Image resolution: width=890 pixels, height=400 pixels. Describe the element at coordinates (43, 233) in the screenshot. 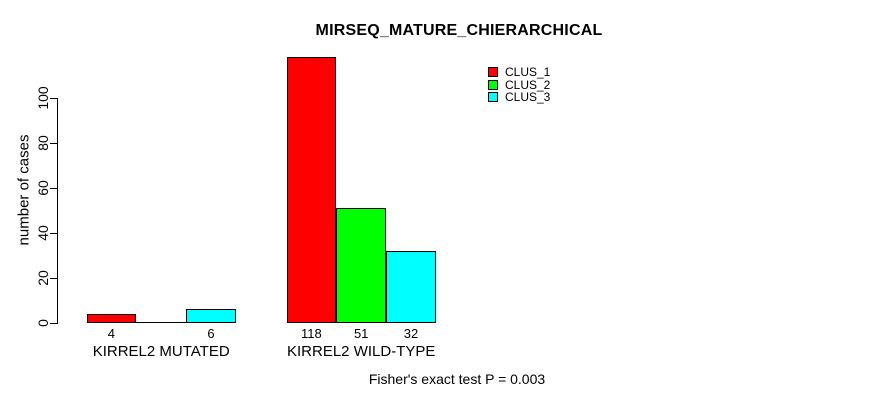

I see `y-tick-label: 40` at that location.